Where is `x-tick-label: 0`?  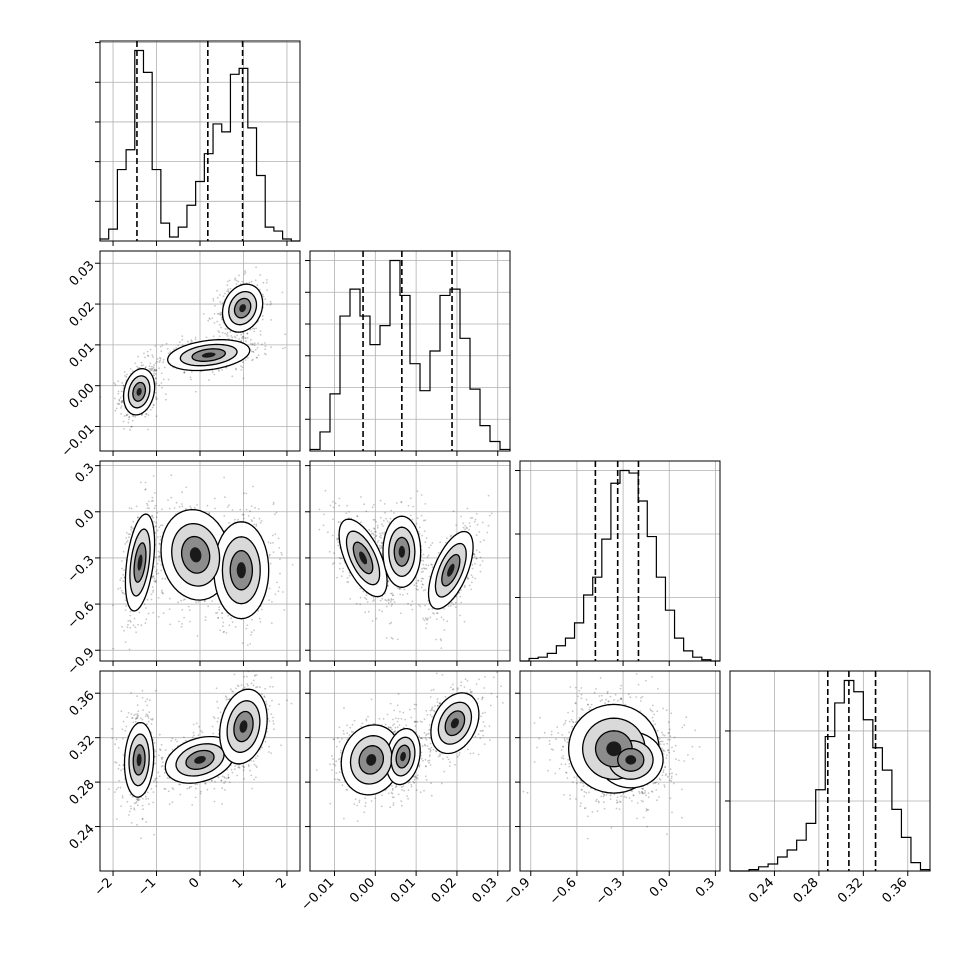
x-tick-label: 0 is located at coordinates (194, 883).